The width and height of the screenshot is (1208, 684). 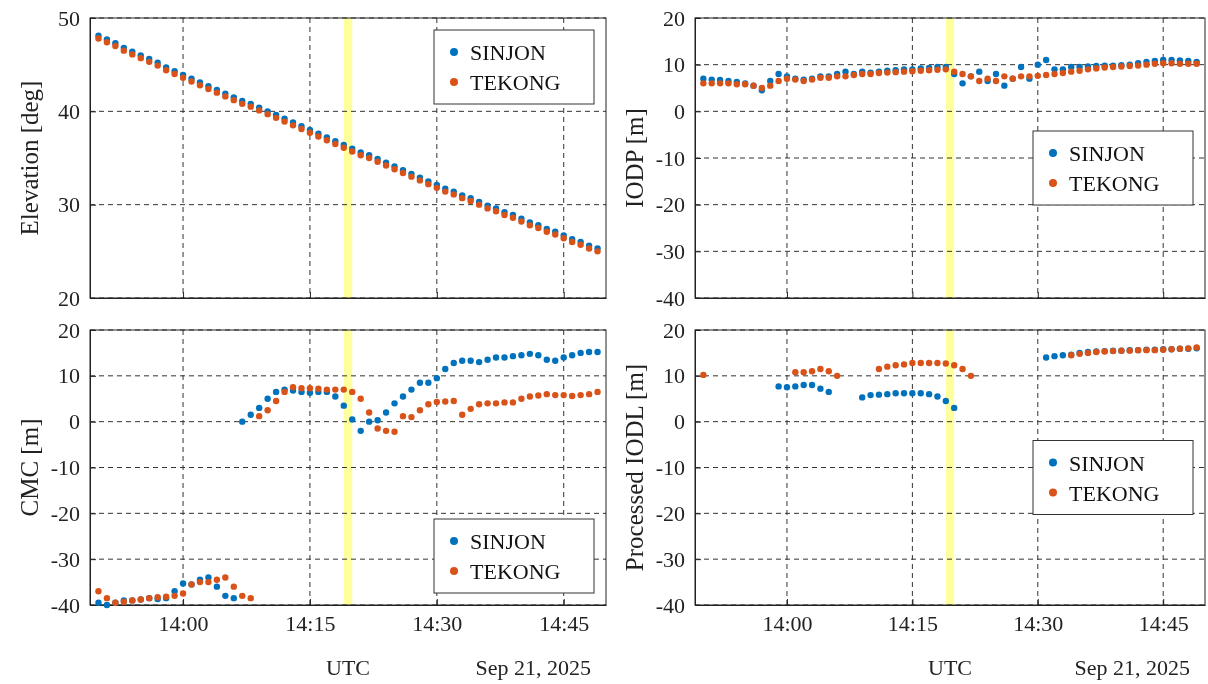 What do you see at coordinates (69, 18) in the screenshot?
I see `y-tick-label: 50` at bounding box center [69, 18].